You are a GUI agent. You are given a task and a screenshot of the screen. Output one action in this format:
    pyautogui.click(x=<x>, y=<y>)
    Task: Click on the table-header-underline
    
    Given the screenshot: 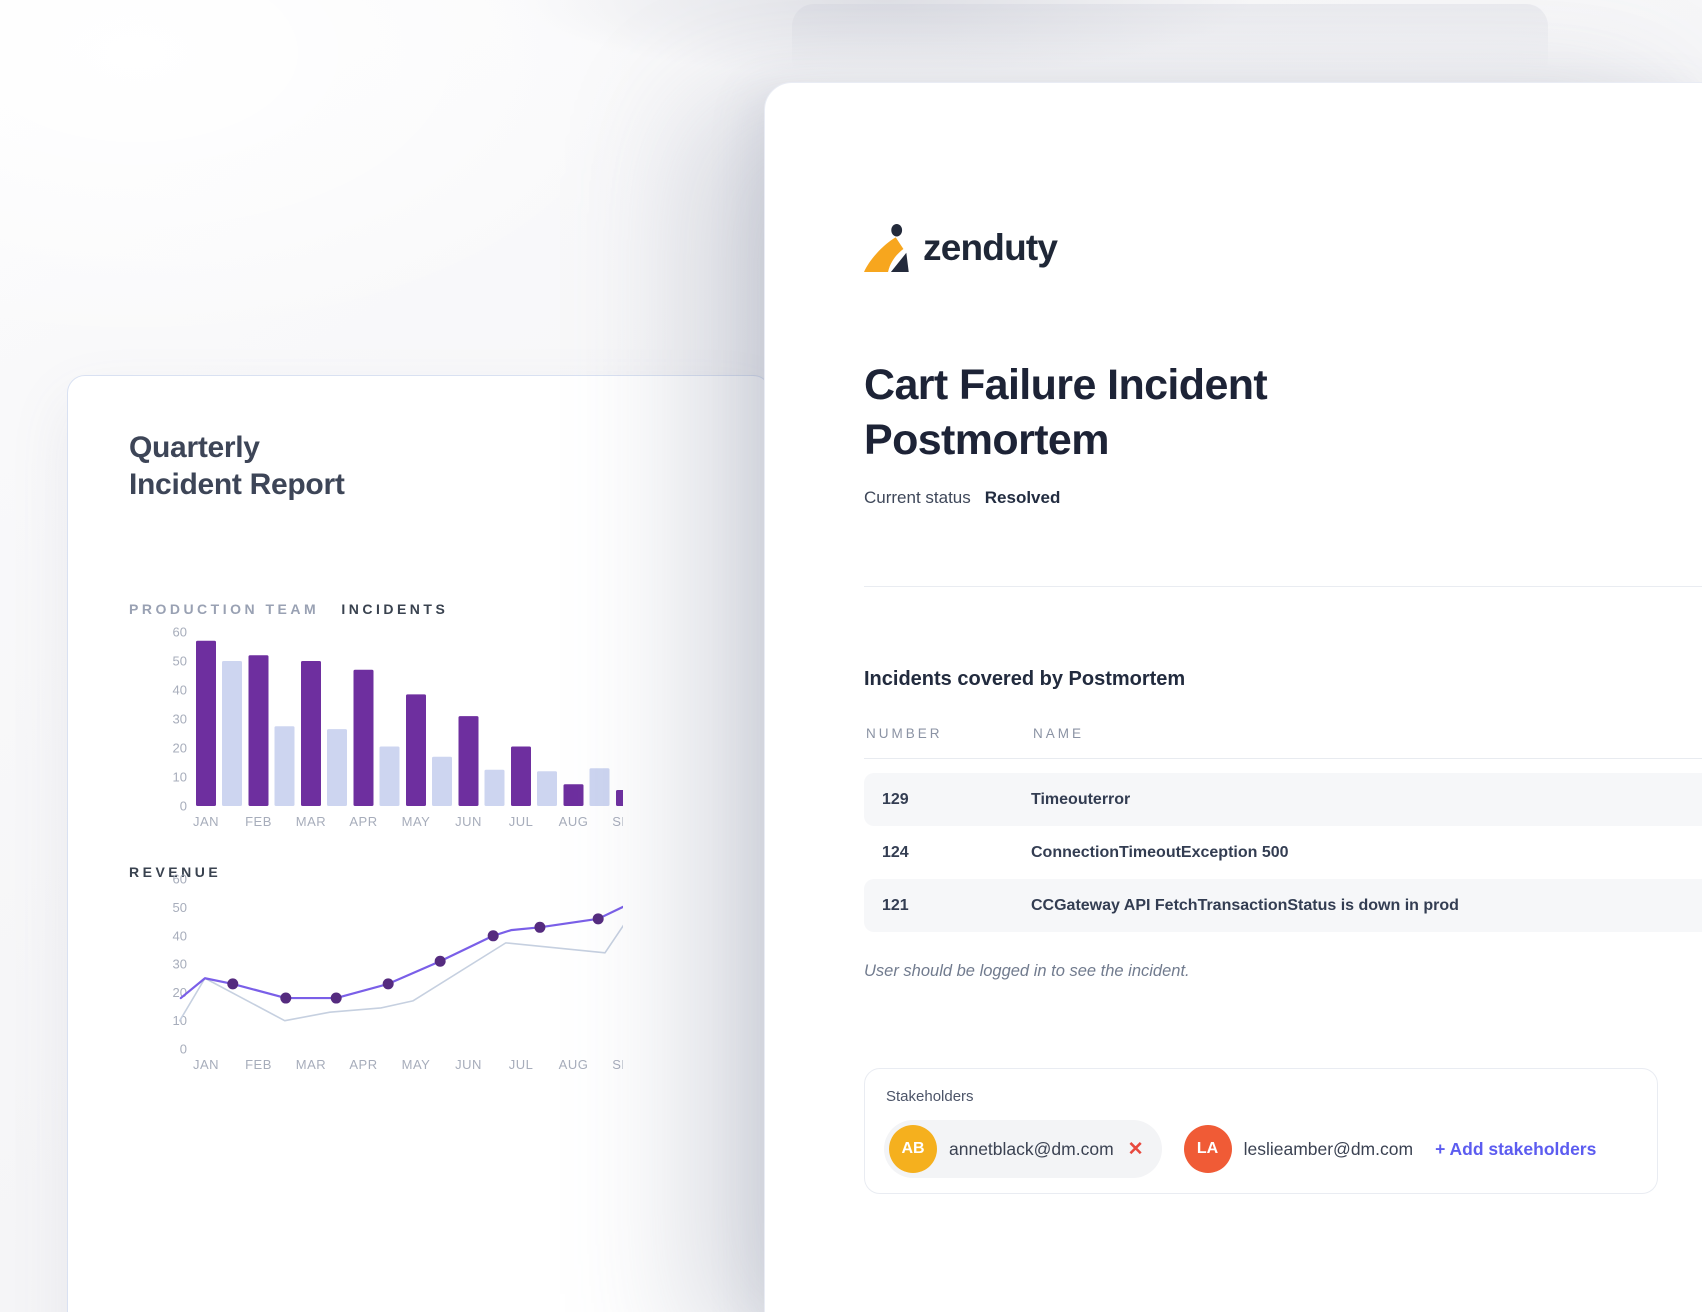 What is the action you would take?
    pyautogui.click(x=1283, y=758)
    